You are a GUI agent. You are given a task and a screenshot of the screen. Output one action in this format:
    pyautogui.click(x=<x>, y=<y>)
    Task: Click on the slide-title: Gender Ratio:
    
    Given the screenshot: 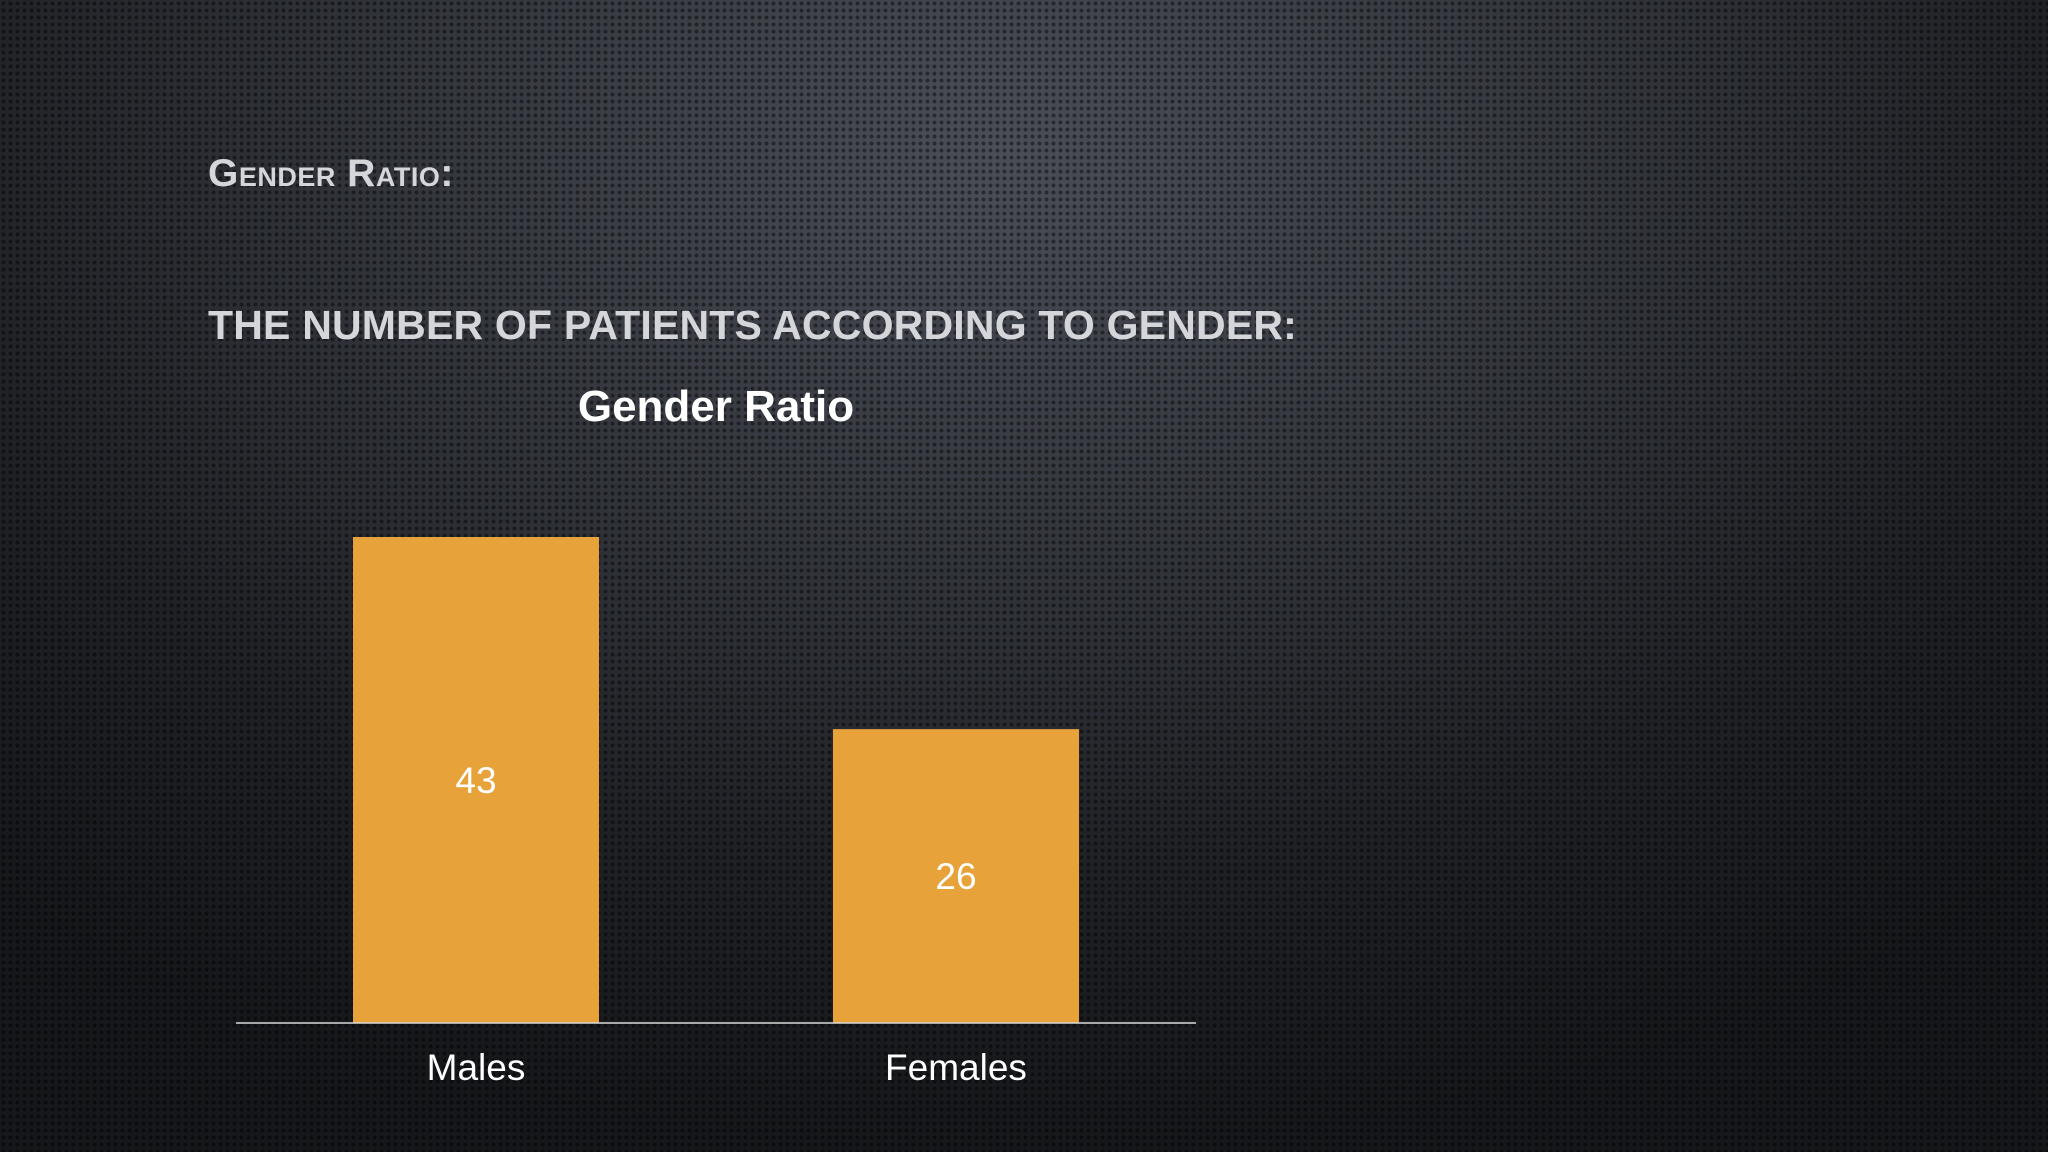 What is the action you would take?
    pyautogui.click(x=331, y=173)
    